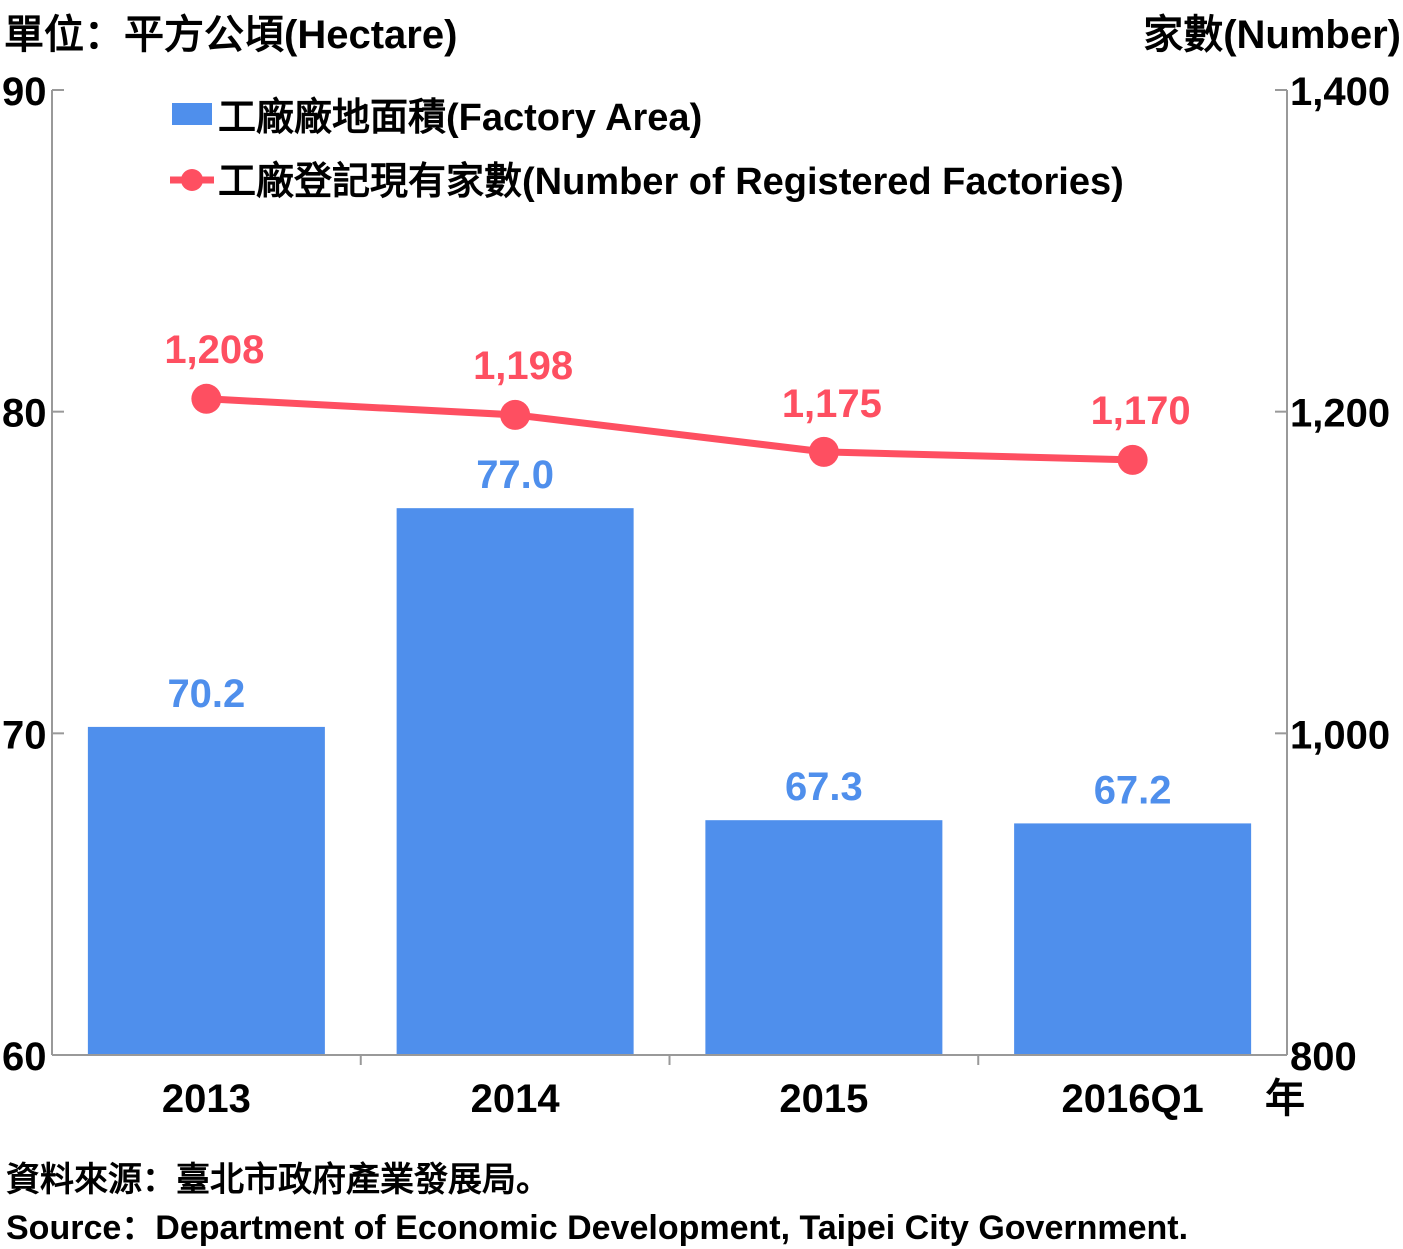  Describe the element at coordinates (231, 35) in the screenshot. I see `left-axis-unit: 單位：平方公頃(Hectare)` at that location.